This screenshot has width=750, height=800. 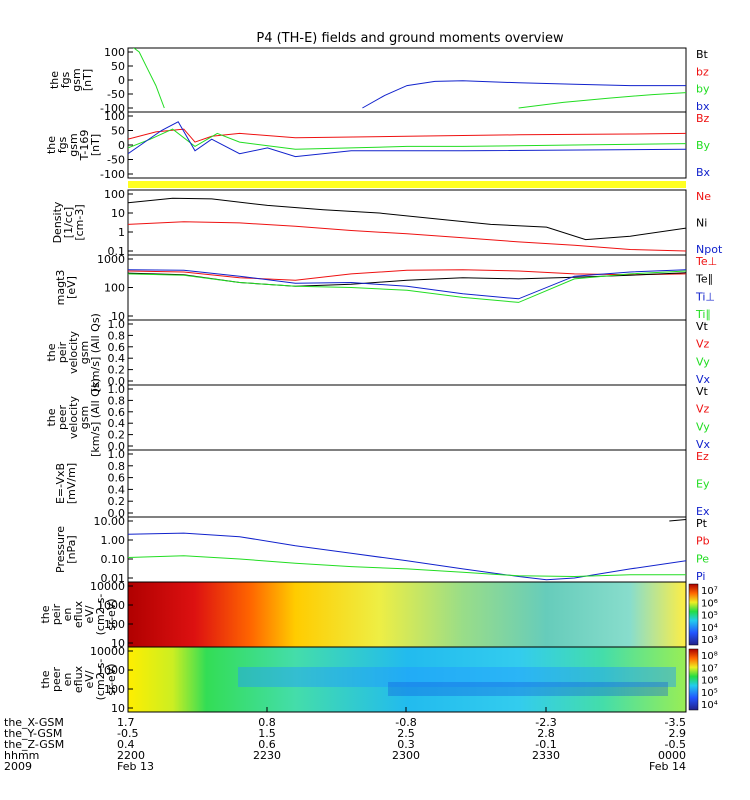 I want to click on legend-label: Ez, so click(x=702, y=456).